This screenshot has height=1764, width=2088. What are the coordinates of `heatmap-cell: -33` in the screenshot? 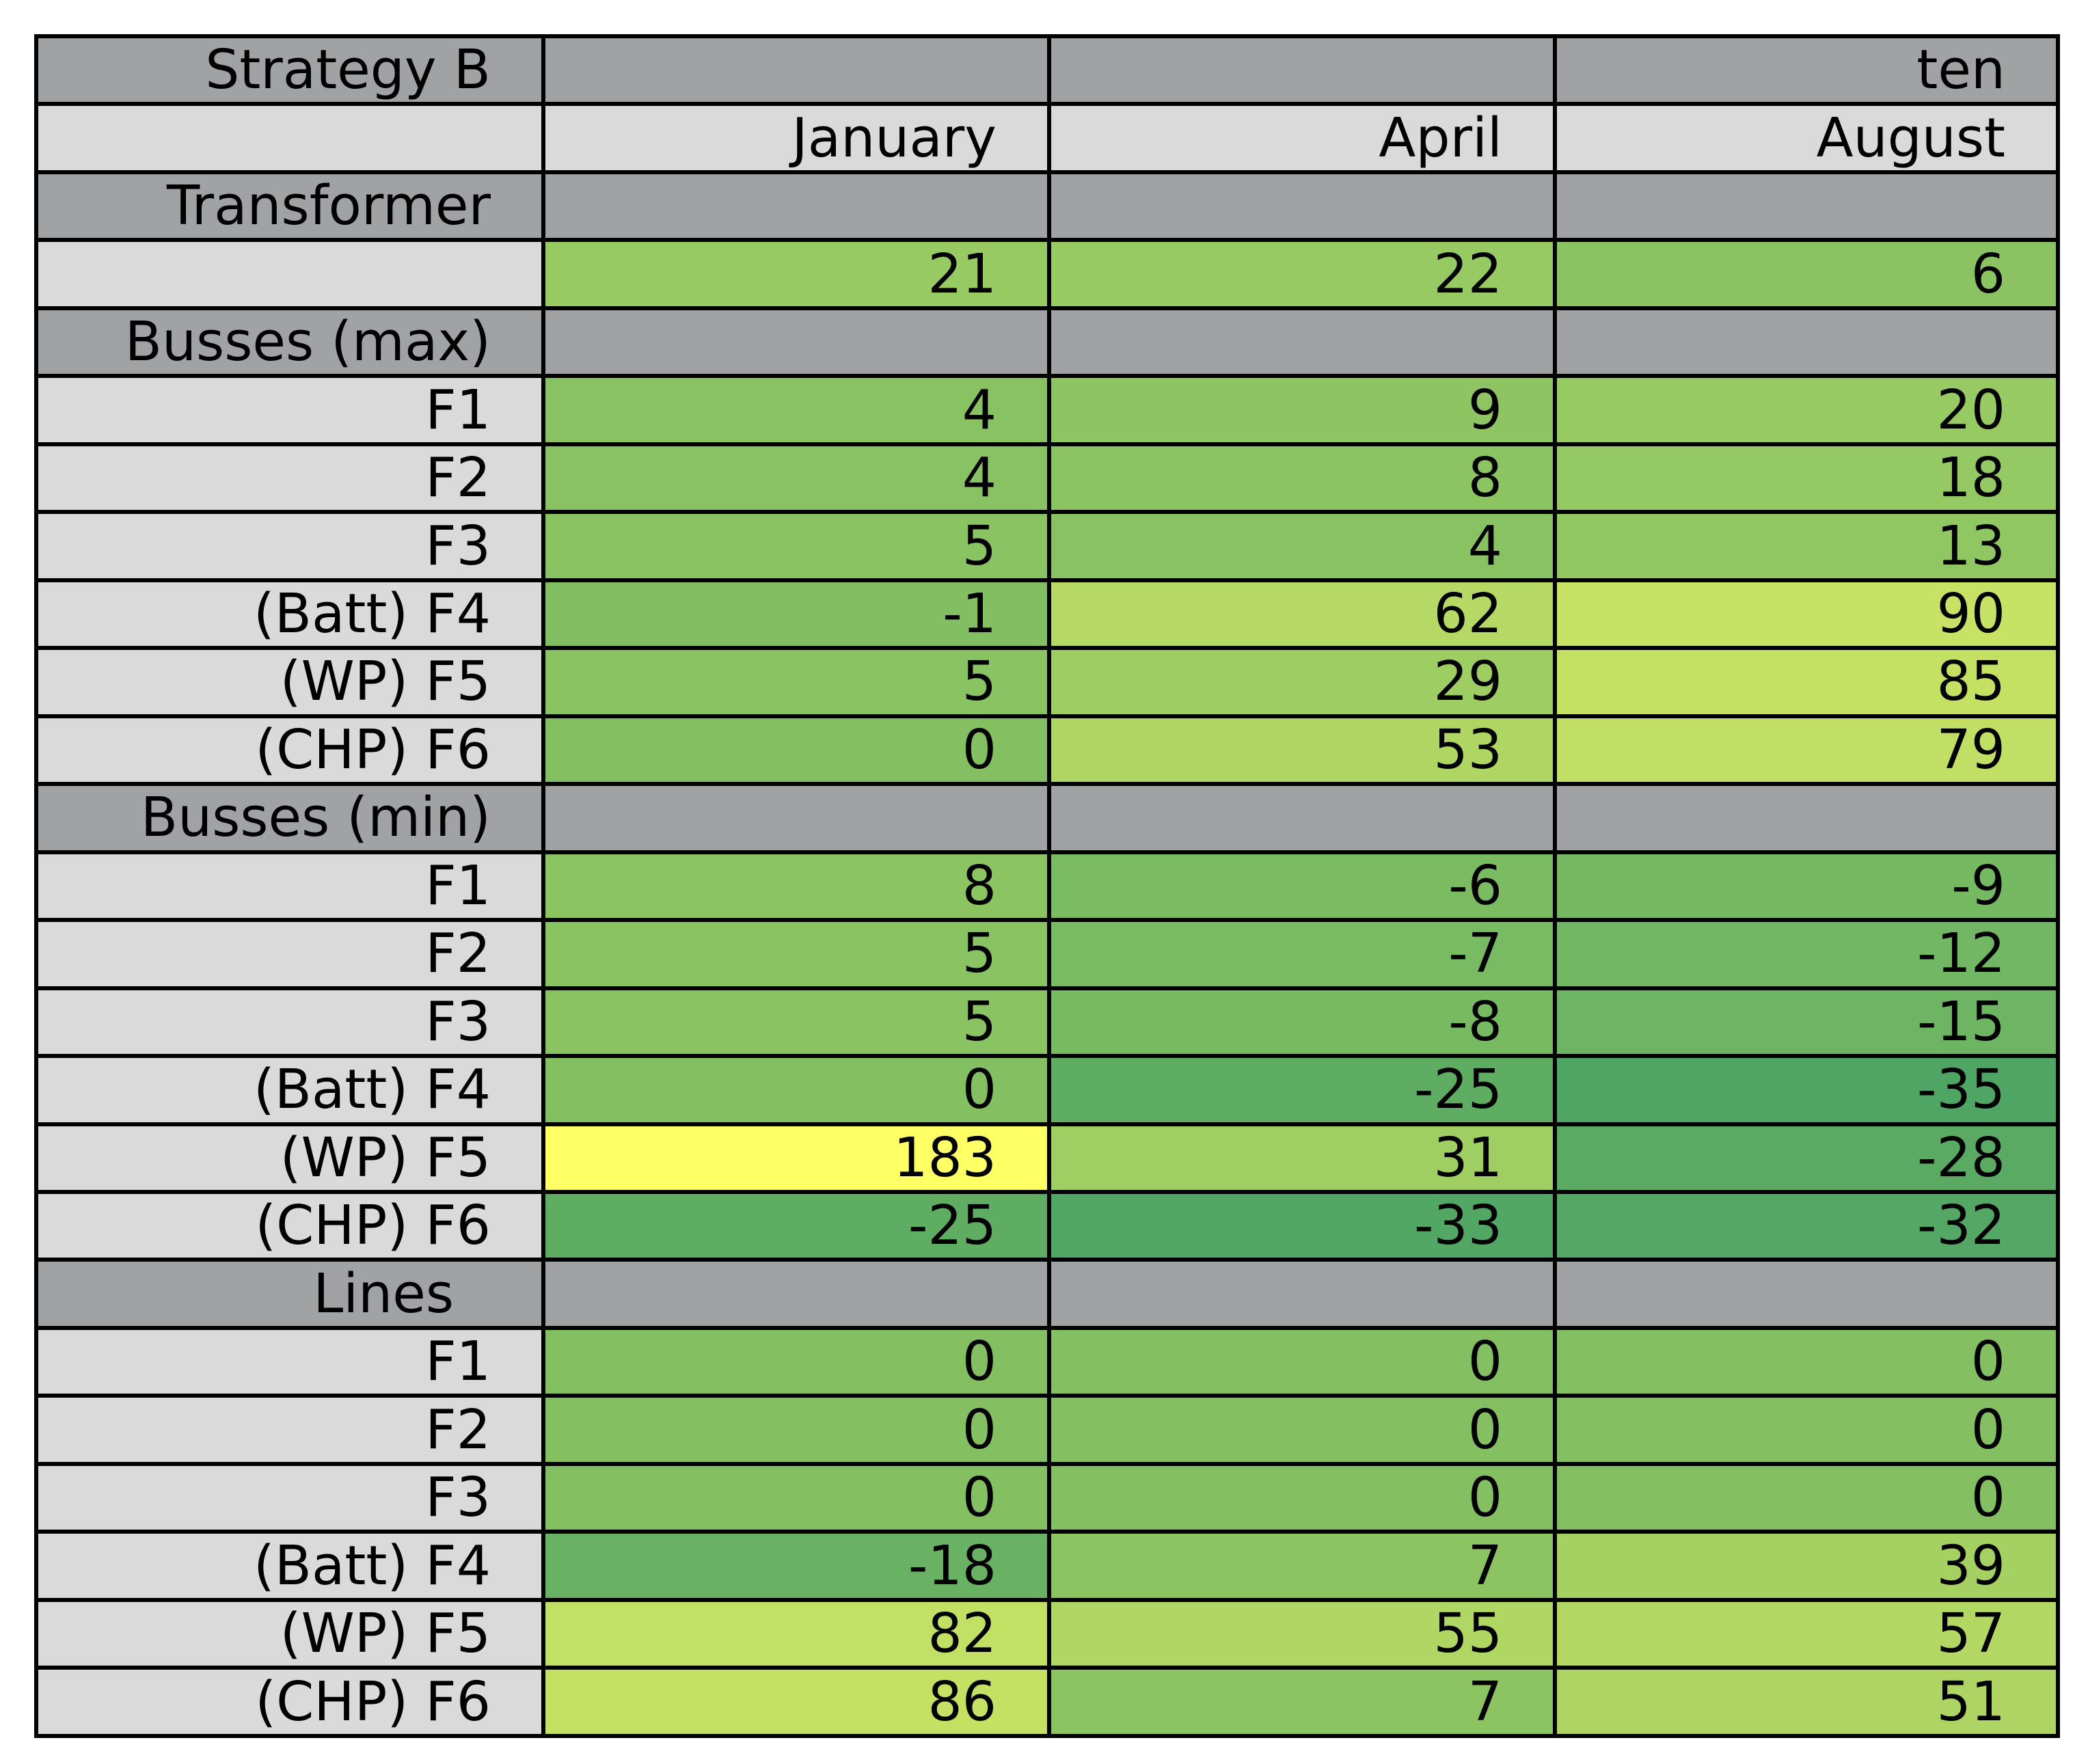 It's located at (1302, 1225).